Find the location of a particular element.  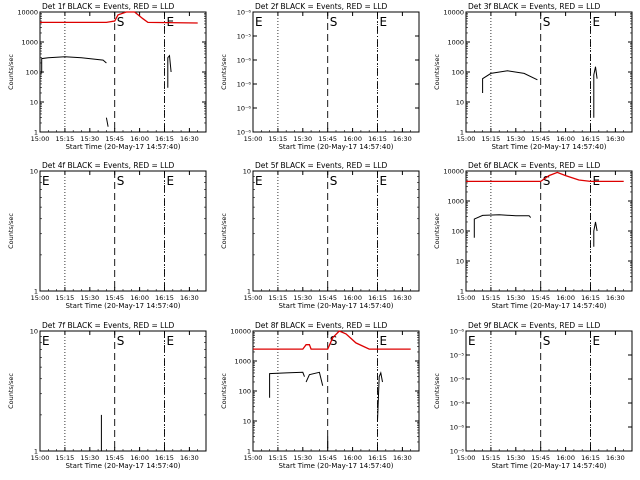

panel-title: Det 5f BLACK = Events, RED = LLD is located at coordinates (321, 165).